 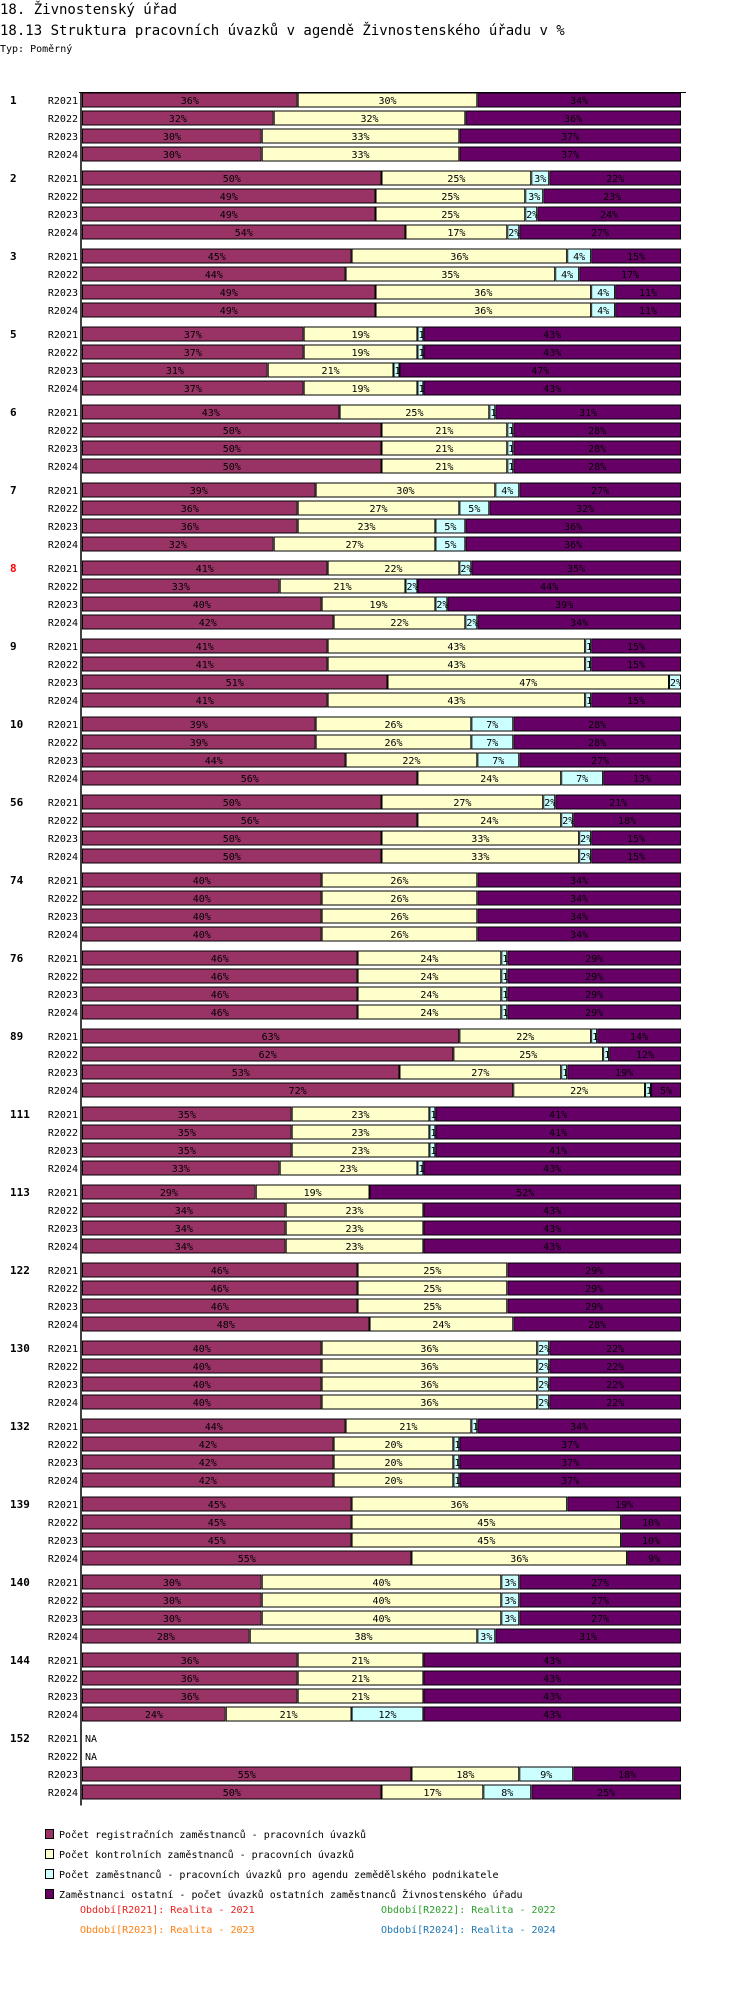 What do you see at coordinates (564, 605) in the screenshot?
I see `data-label: 39%` at bounding box center [564, 605].